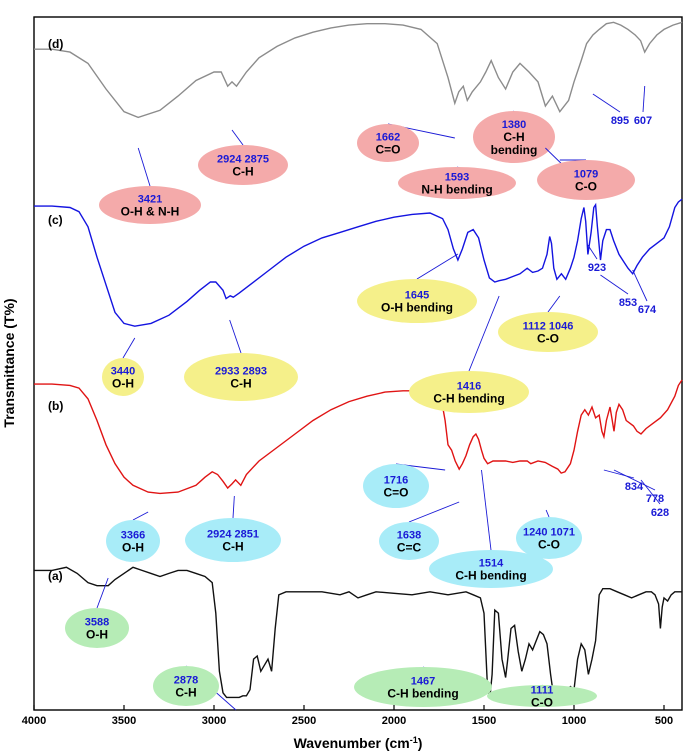  Describe the element at coordinates (186, 681) in the screenshot. I see `peak-wavenumber-a-1: 2878` at that location.